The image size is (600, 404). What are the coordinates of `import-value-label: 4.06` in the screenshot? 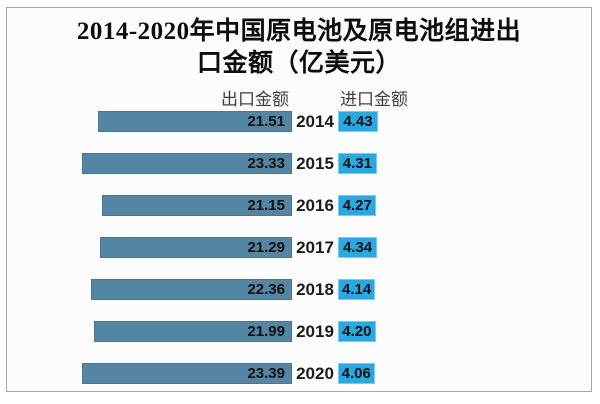 It's located at (356, 373).